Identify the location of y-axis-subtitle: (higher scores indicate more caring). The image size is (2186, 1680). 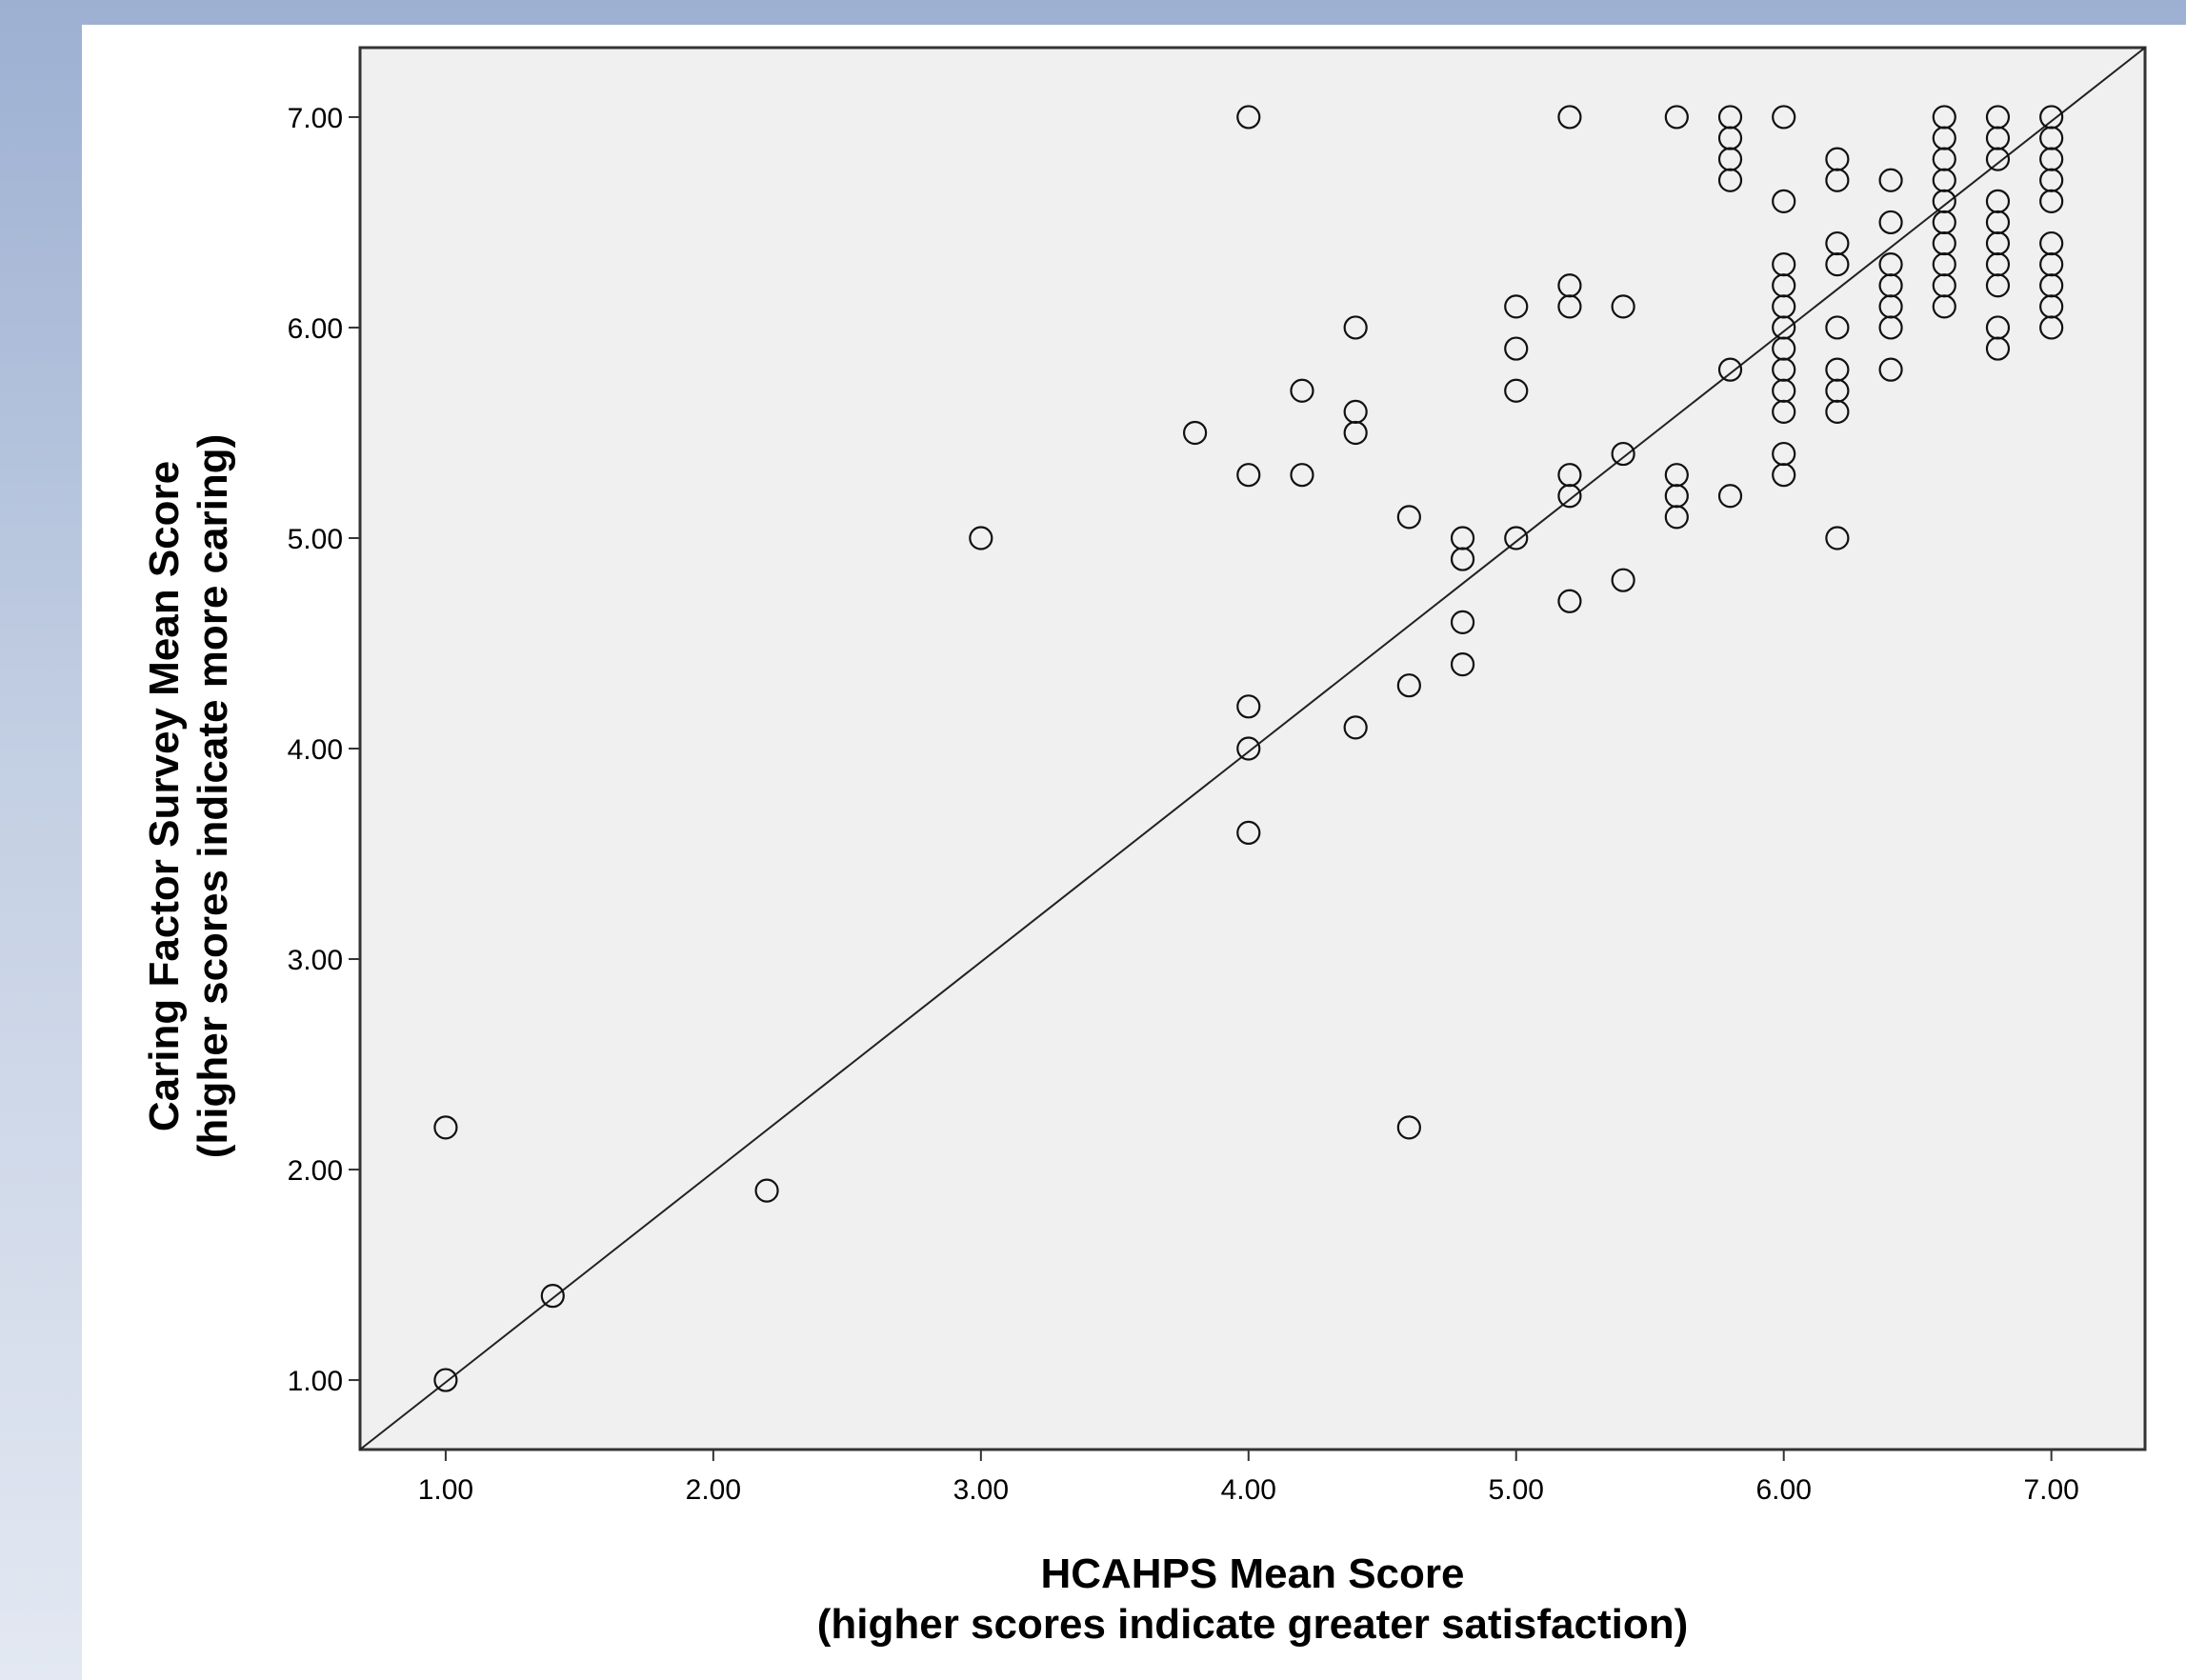
(213, 796).